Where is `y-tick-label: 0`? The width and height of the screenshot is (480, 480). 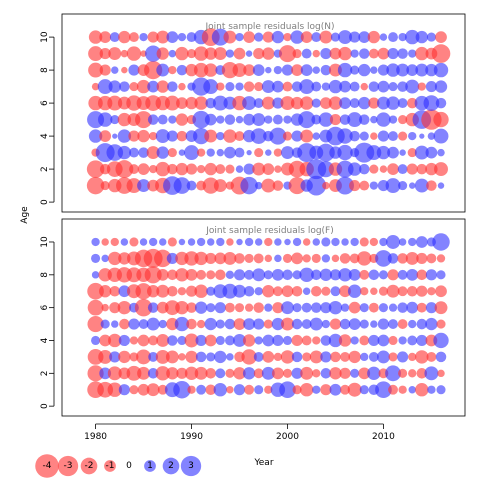 y-tick-label: 0 is located at coordinates (45, 406).